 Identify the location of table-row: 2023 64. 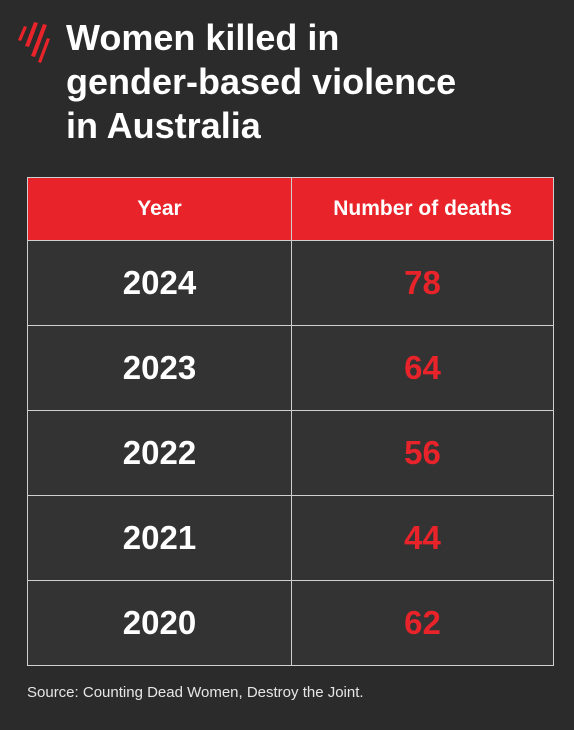
(290, 368).